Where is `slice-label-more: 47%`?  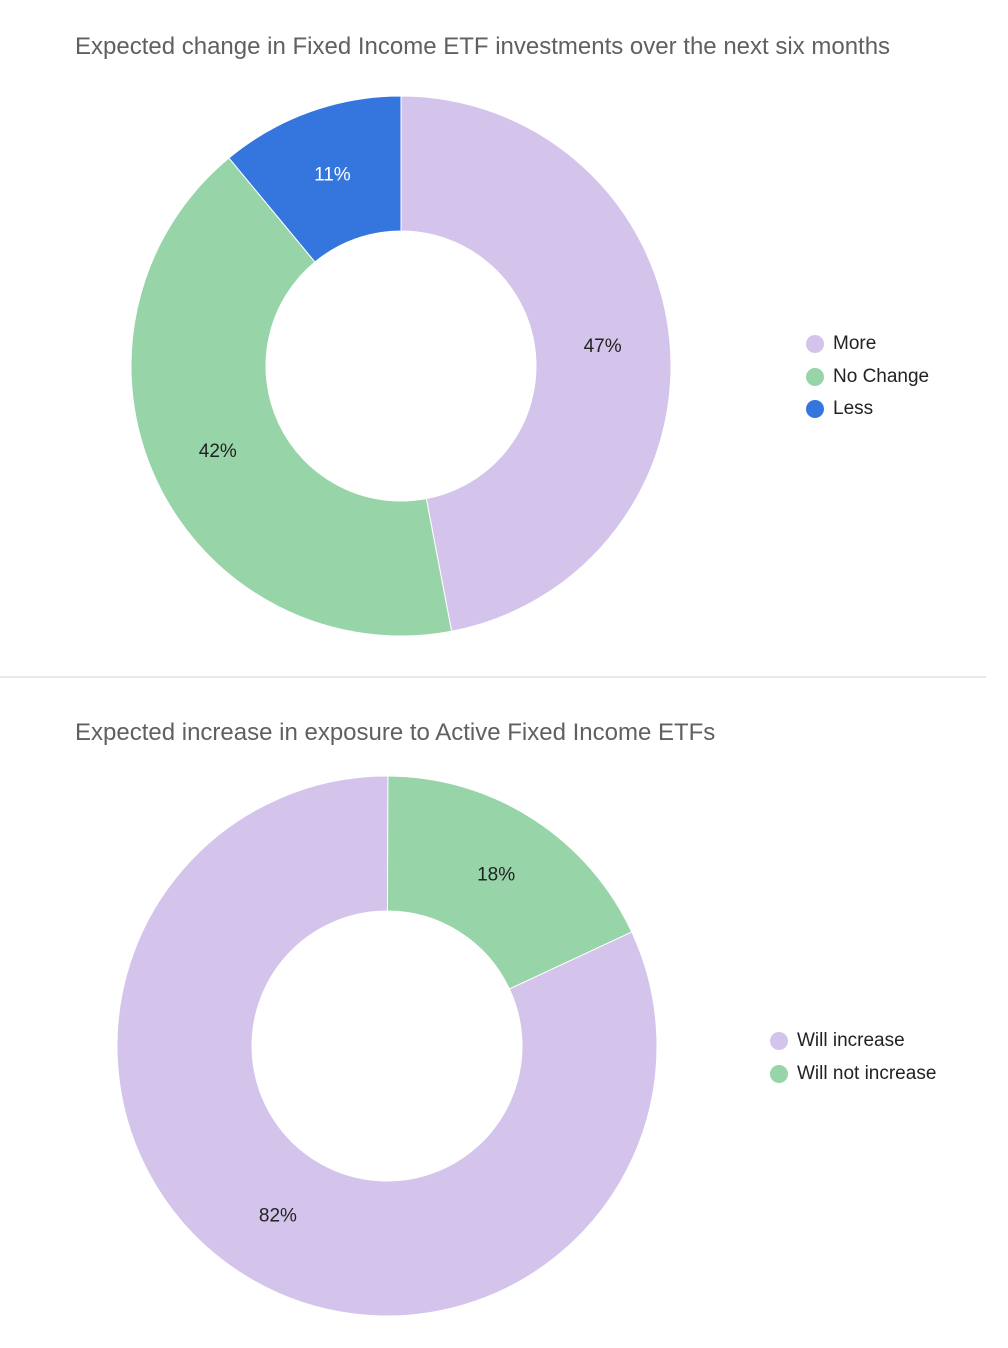 slice-label-more: 47% is located at coordinates (603, 346).